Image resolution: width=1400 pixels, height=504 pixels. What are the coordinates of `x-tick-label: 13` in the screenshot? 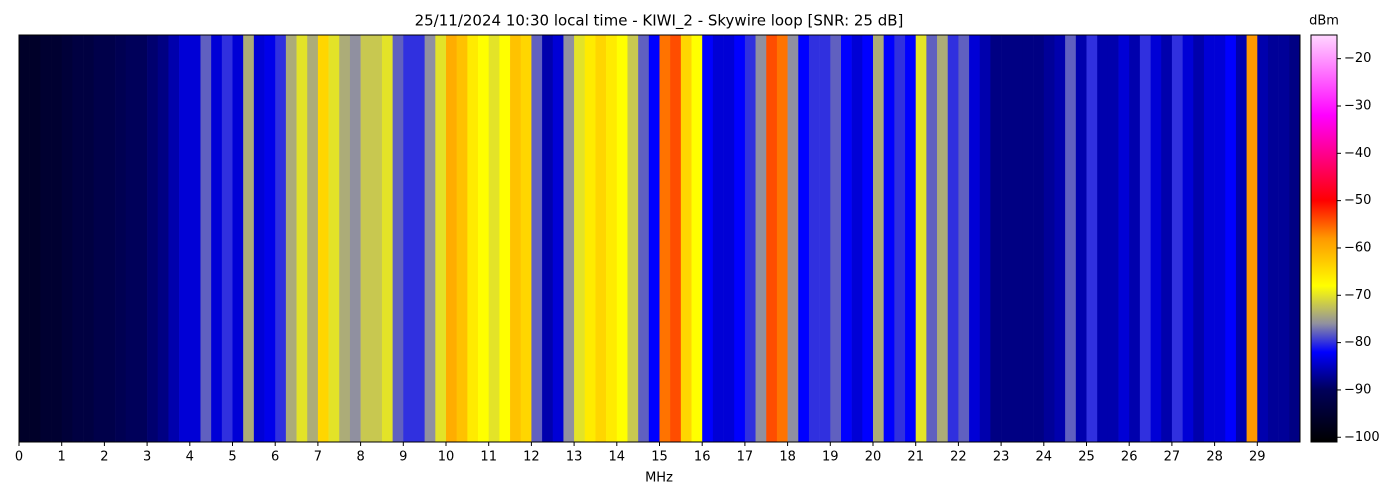 It's located at (574, 457).